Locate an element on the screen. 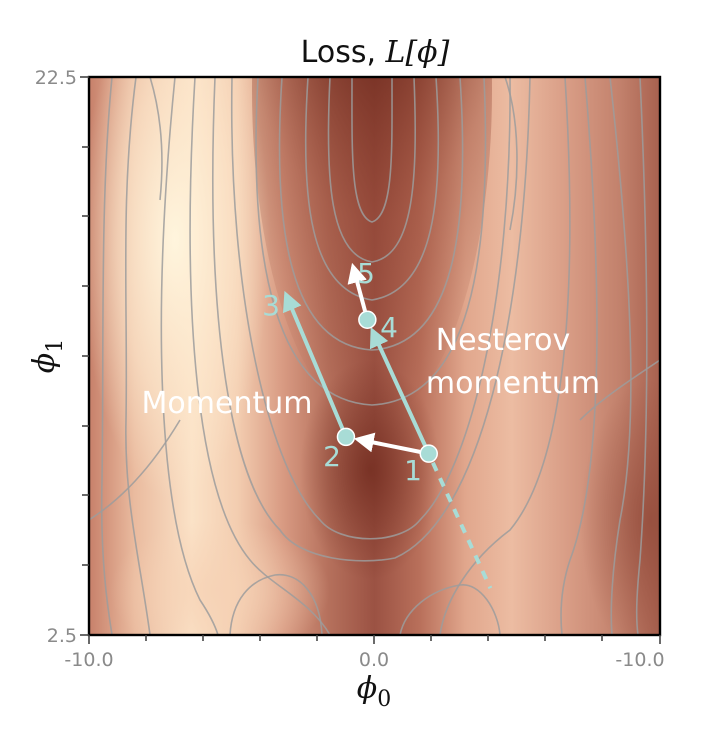 Image resolution: width=720 pixels, height=734 pixels. point-1-label: 1 is located at coordinates (413, 470).